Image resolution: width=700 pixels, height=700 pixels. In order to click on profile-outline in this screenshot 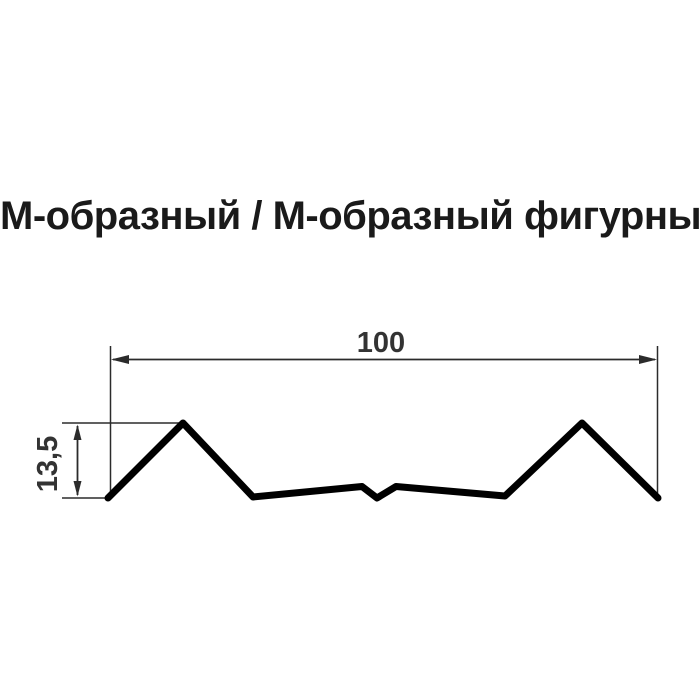, I will do `click(383, 460)`.